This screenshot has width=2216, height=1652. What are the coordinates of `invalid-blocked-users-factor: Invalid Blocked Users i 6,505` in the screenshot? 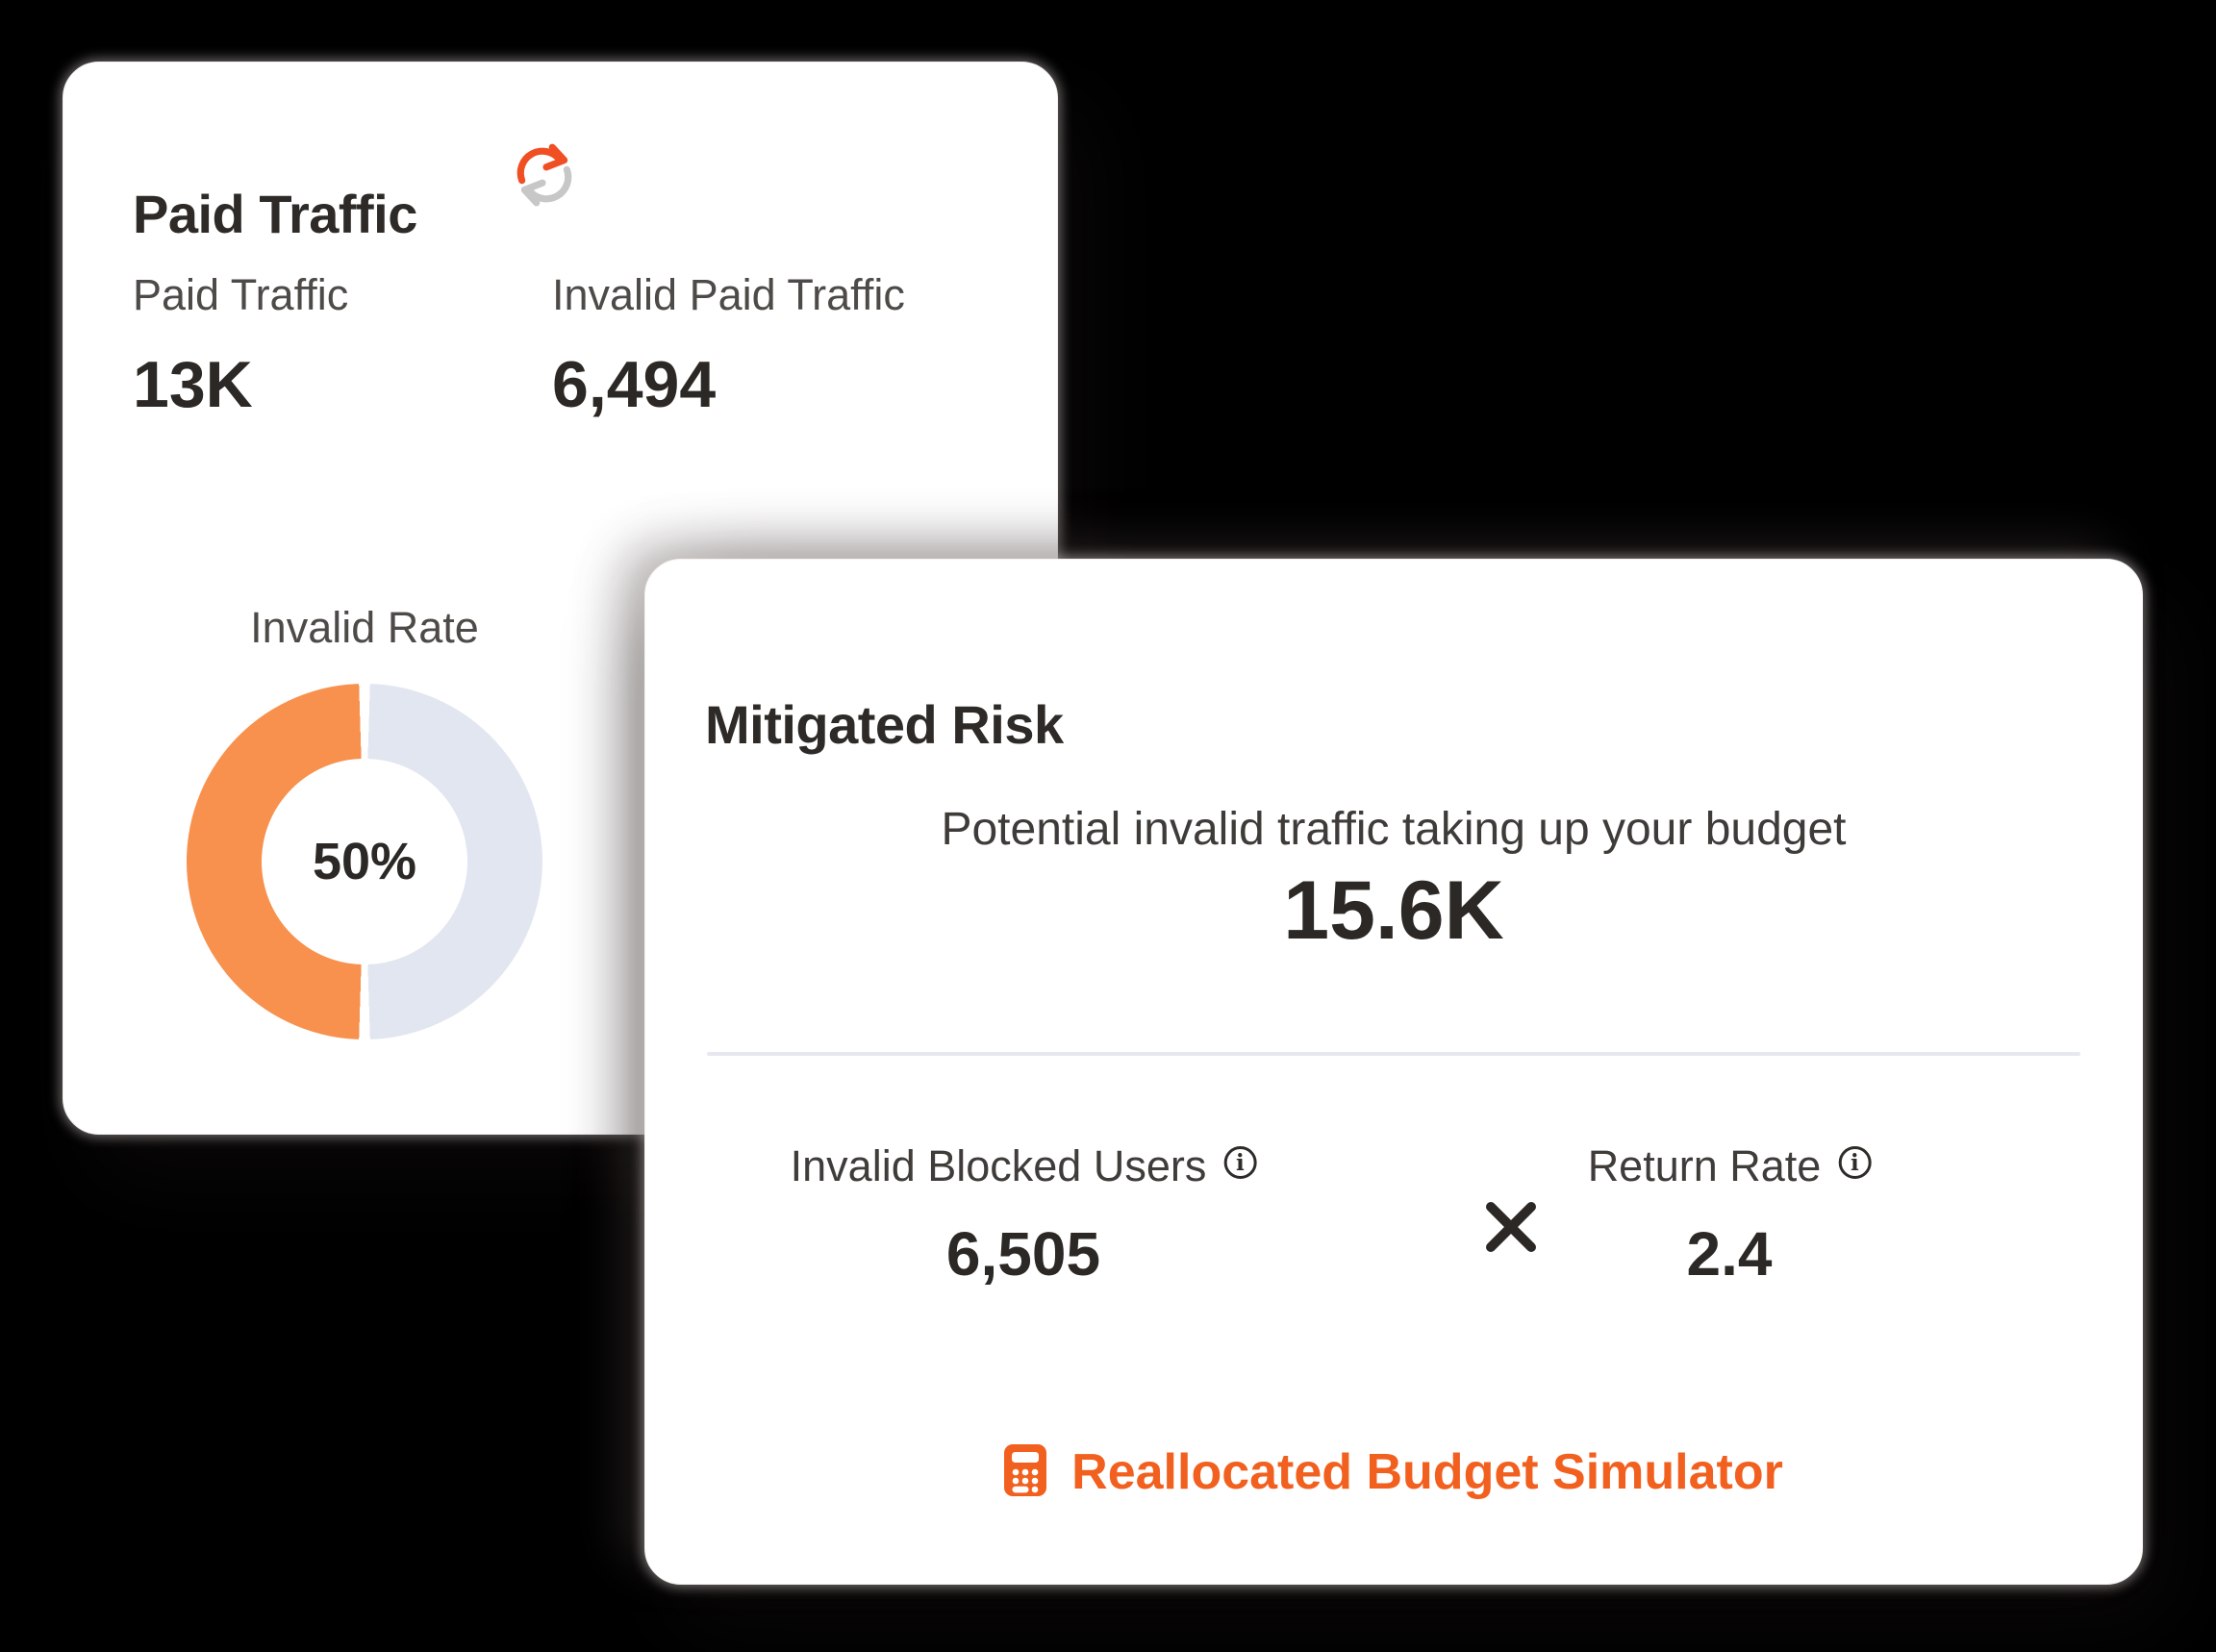 It's located at (1024, 1215).